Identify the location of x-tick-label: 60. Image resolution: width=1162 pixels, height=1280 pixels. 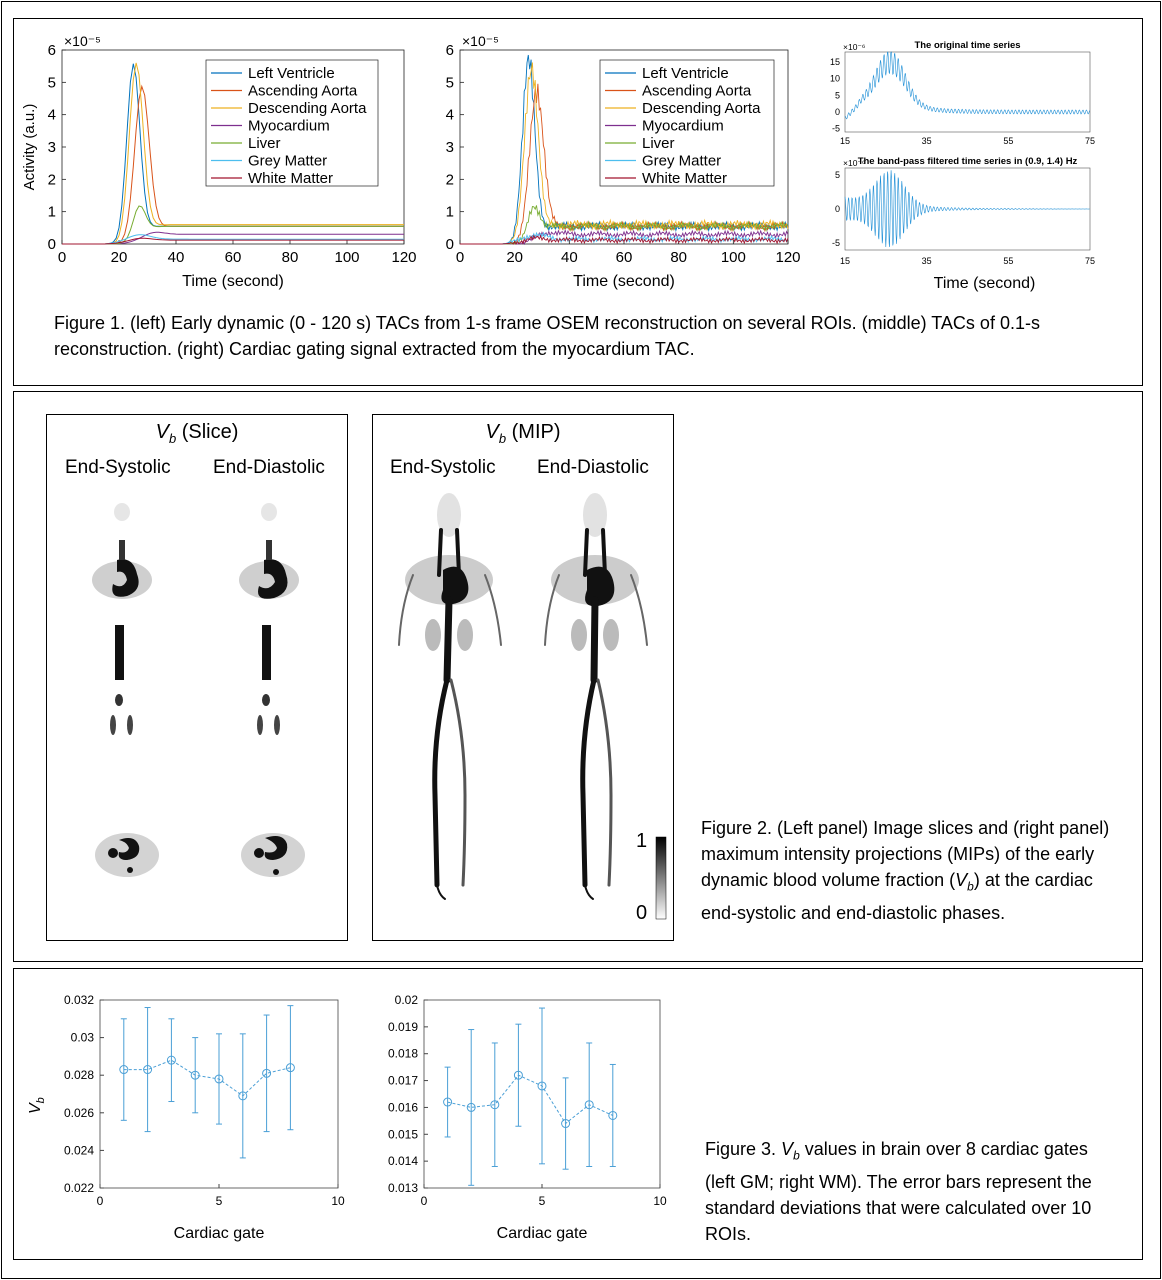
(624, 257).